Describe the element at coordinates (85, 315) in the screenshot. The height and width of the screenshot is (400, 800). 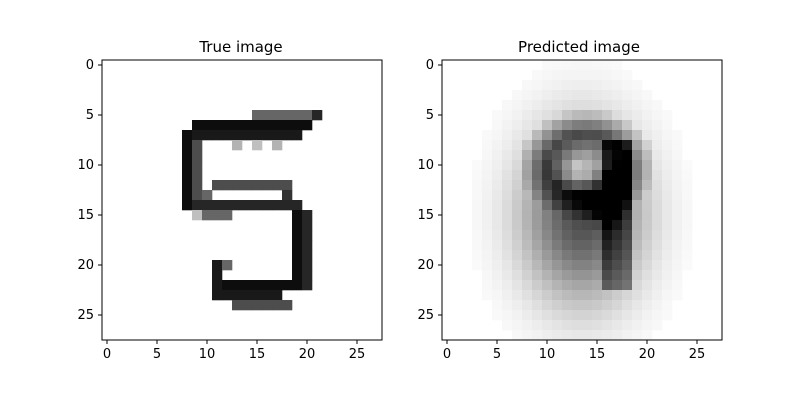
I see `y-tick-label: 25` at that location.